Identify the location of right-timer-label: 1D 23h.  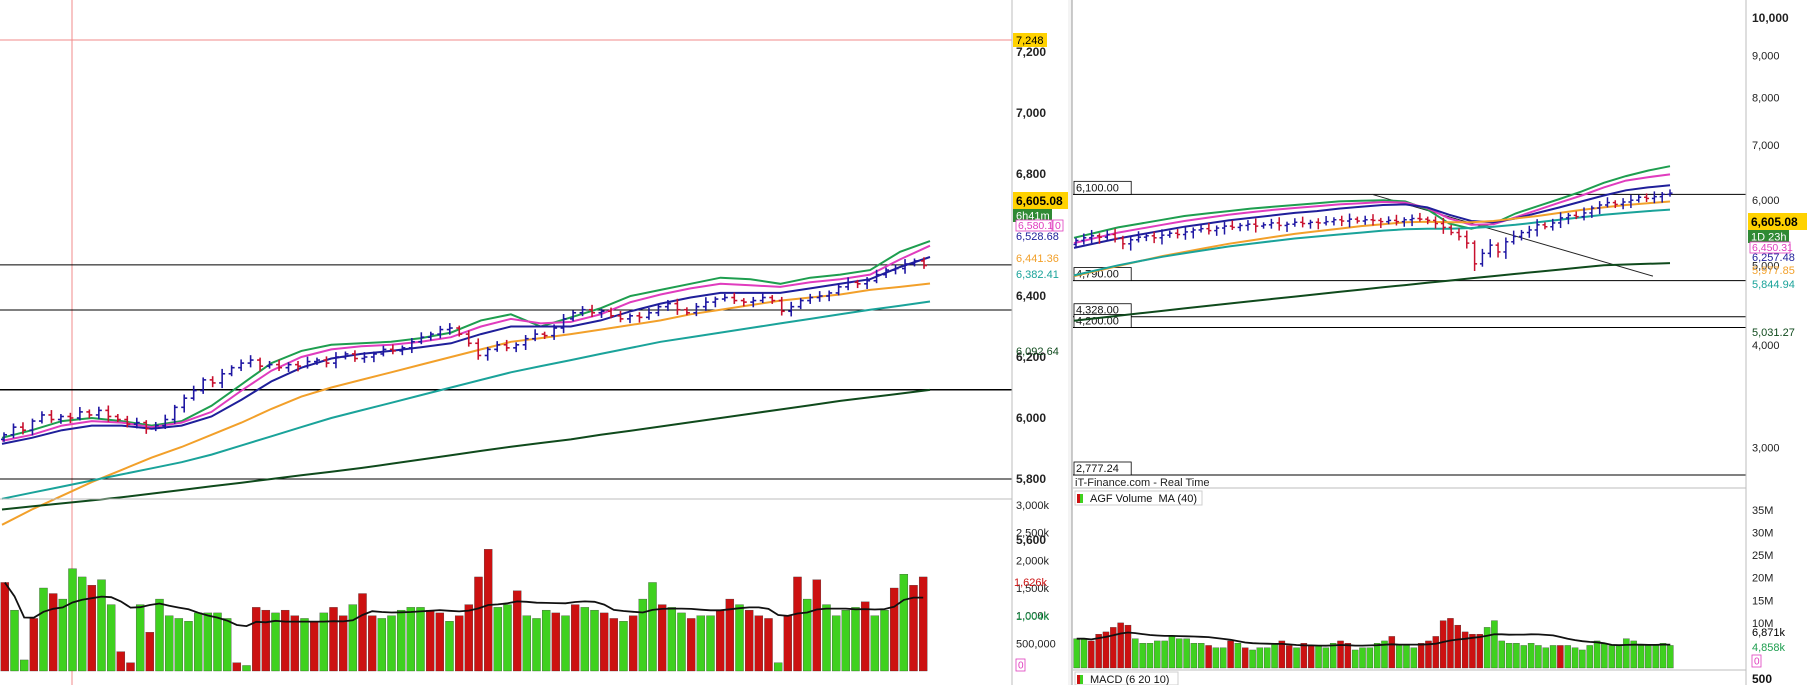
(1768, 238).